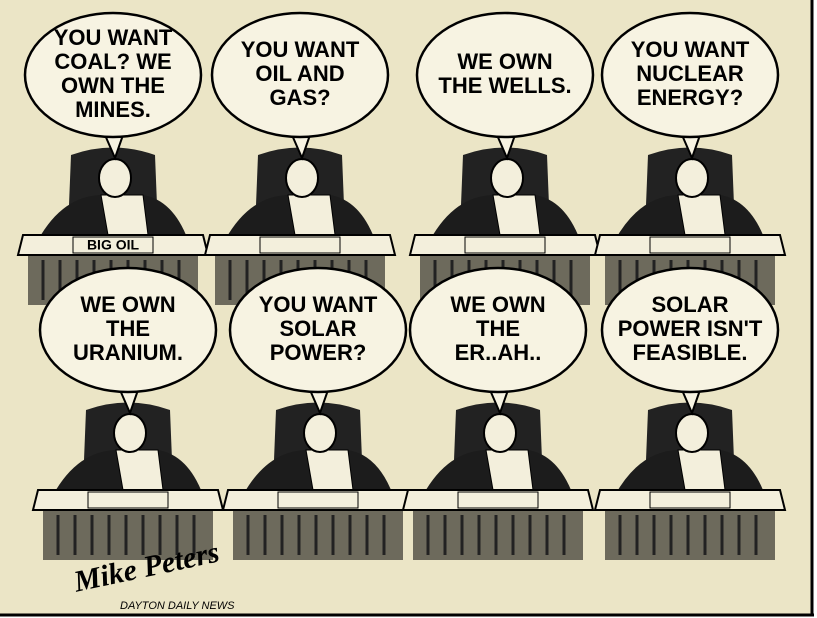 This screenshot has height=618, width=817. Describe the element at coordinates (318, 352) in the screenshot. I see `speech-text: POWER?` at that location.